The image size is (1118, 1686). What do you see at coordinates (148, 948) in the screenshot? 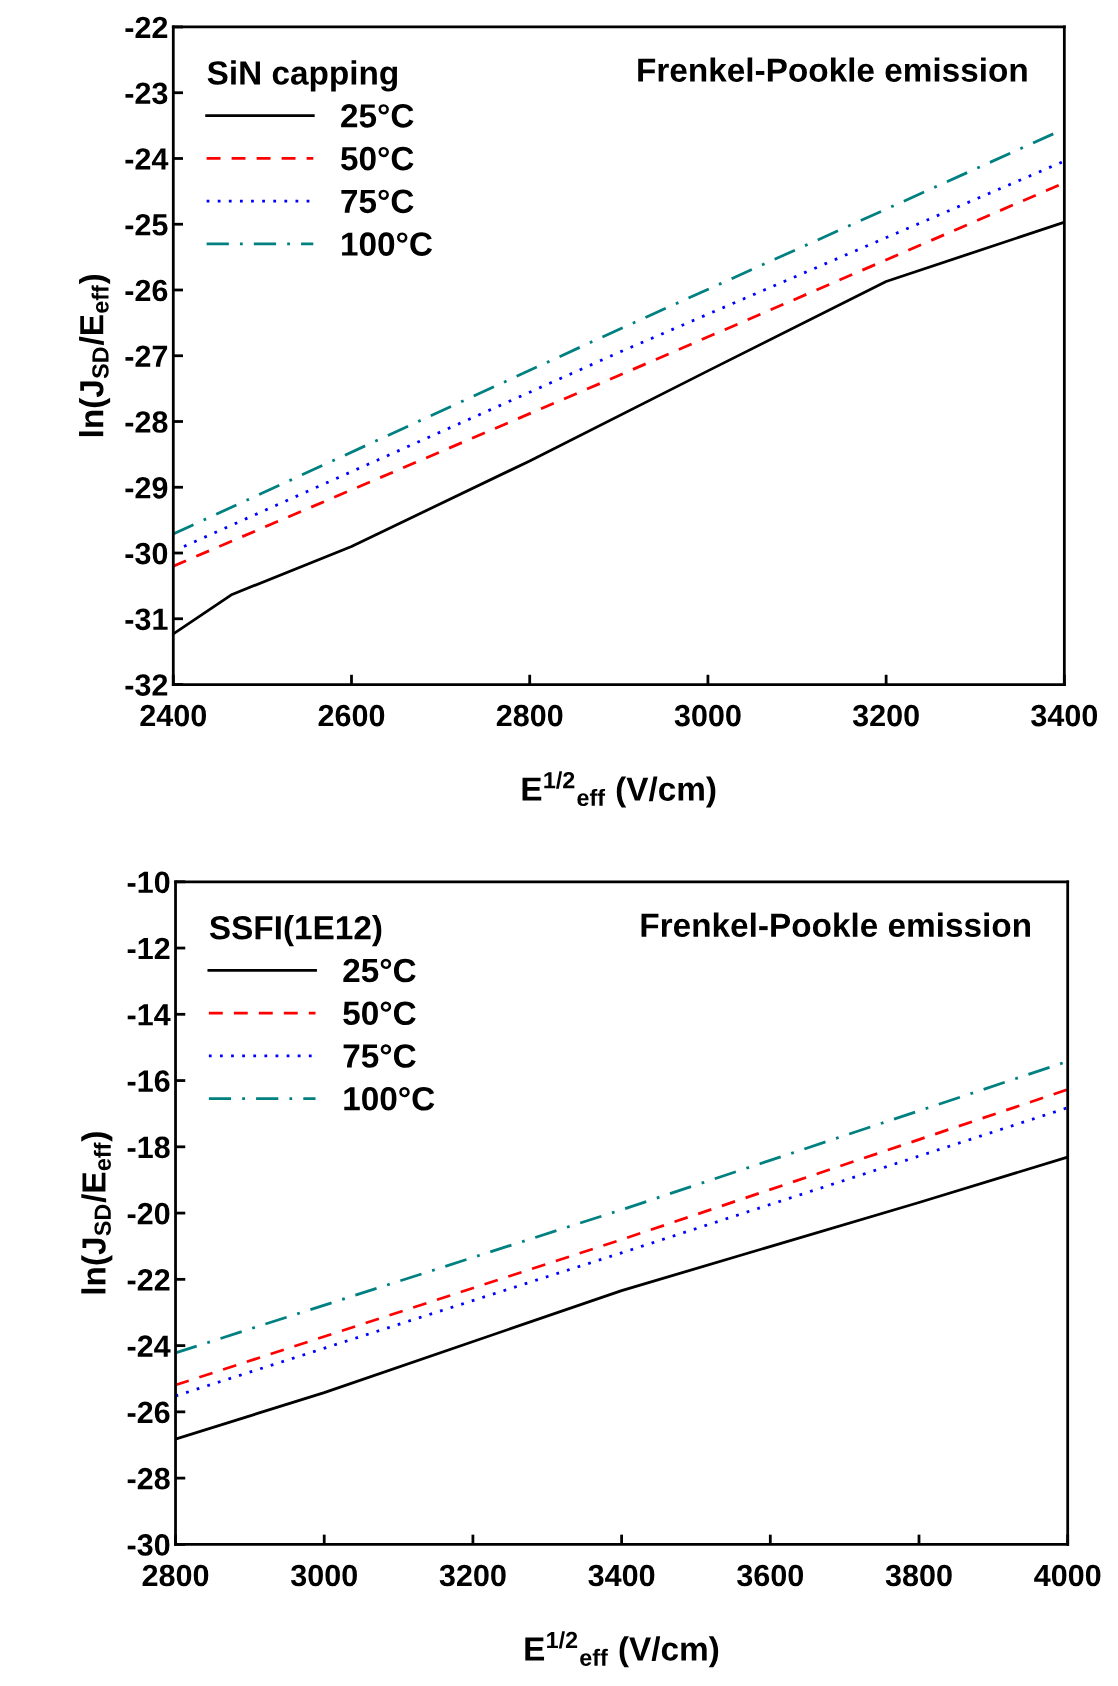
I see `y-tick-label: -12` at bounding box center [148, 948].